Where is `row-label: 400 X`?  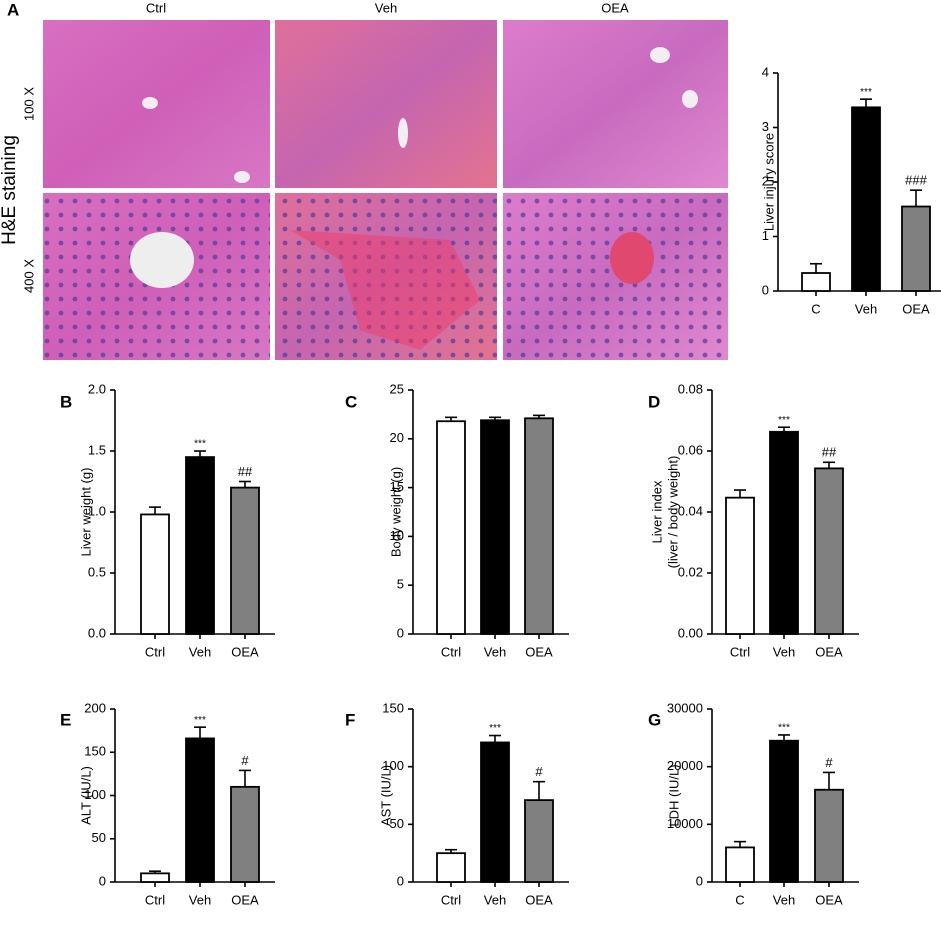 row-label: 400 X is located at coordinates (28, 276).